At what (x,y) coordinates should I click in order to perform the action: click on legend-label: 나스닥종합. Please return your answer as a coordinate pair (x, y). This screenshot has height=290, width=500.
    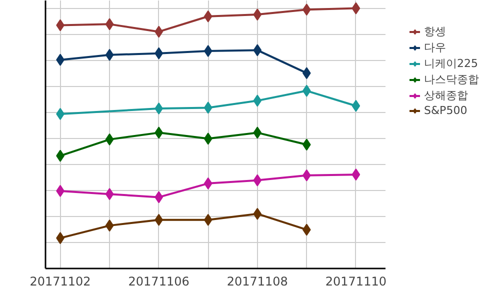
    Looking at the image, I should click on (451, 79).